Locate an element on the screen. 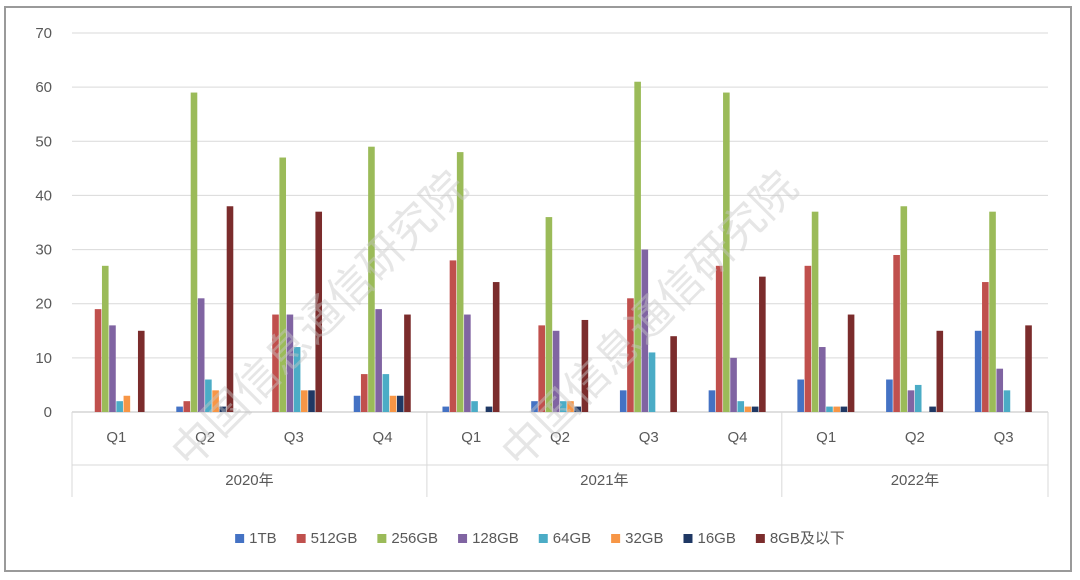 Image resolution: width=1080 pixels, height=580 pixels. bar-16GB-2020年 Q3 is located at coordinates (311, 401).